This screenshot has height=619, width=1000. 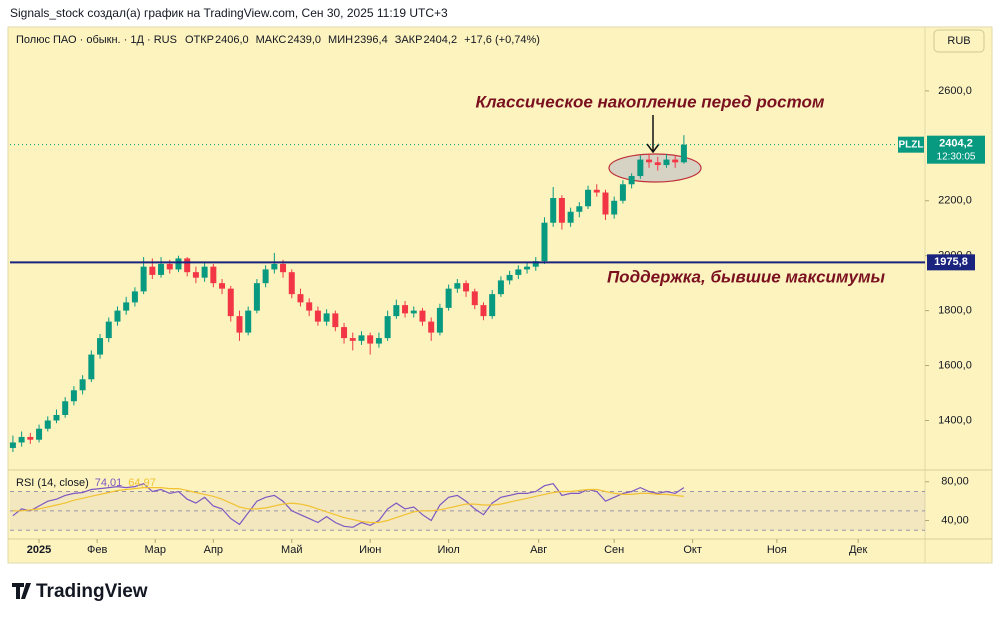 What do you see at coordinates (292, 550) in the screenshot?
I see `x-tick-label: Май` at bounding box center [292, 550].